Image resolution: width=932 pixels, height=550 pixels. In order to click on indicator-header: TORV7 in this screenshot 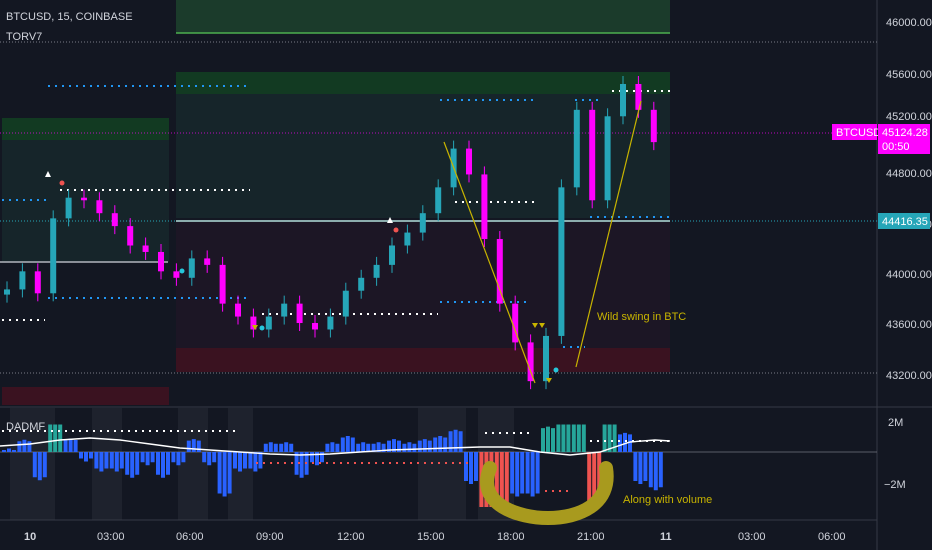, I will do `click(24, 37)`.